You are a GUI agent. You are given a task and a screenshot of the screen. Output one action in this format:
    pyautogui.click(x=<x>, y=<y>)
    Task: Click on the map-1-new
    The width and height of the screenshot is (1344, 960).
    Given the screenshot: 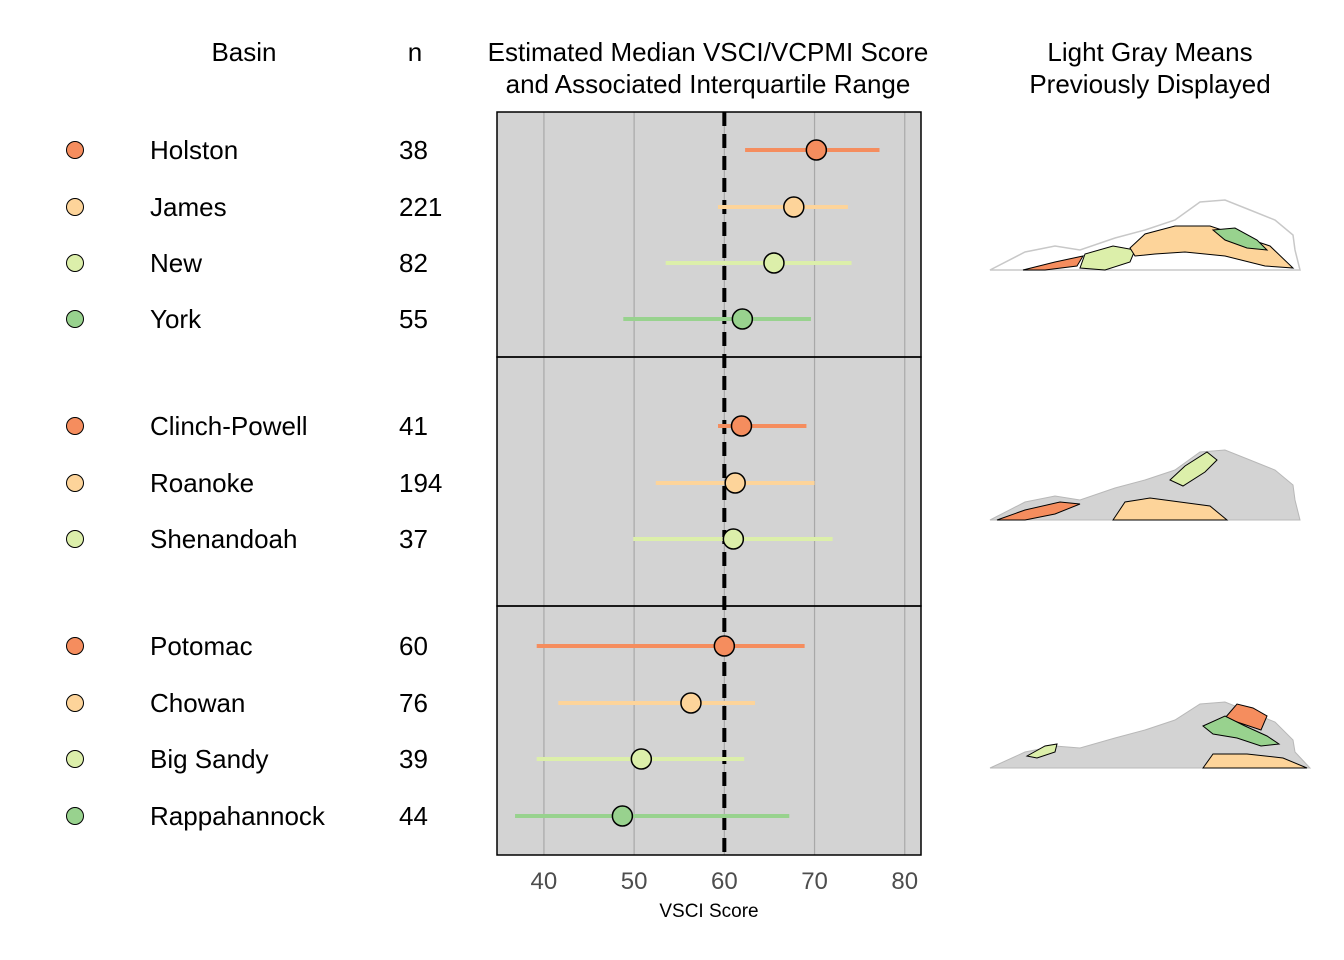 What is the action you would take?
    pyautogui.click(x=1107, y=258)
    